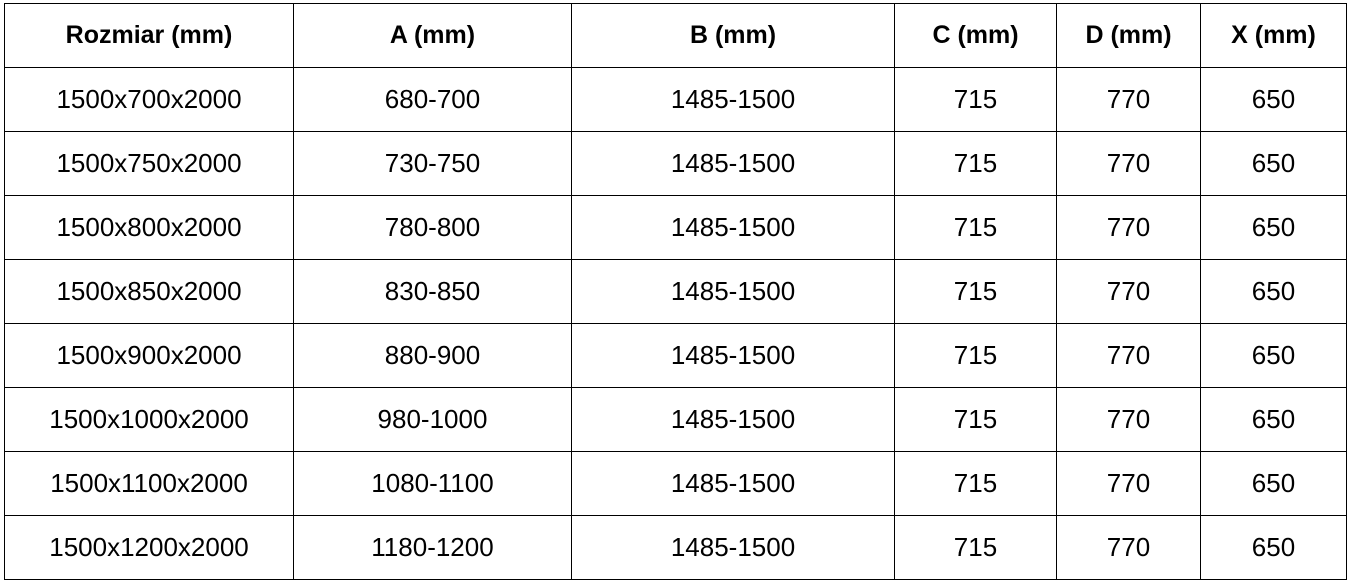 This screenshot has width=1349, height=583. I want to click on table-cell: 1500x700x2000, so click(149, 99).